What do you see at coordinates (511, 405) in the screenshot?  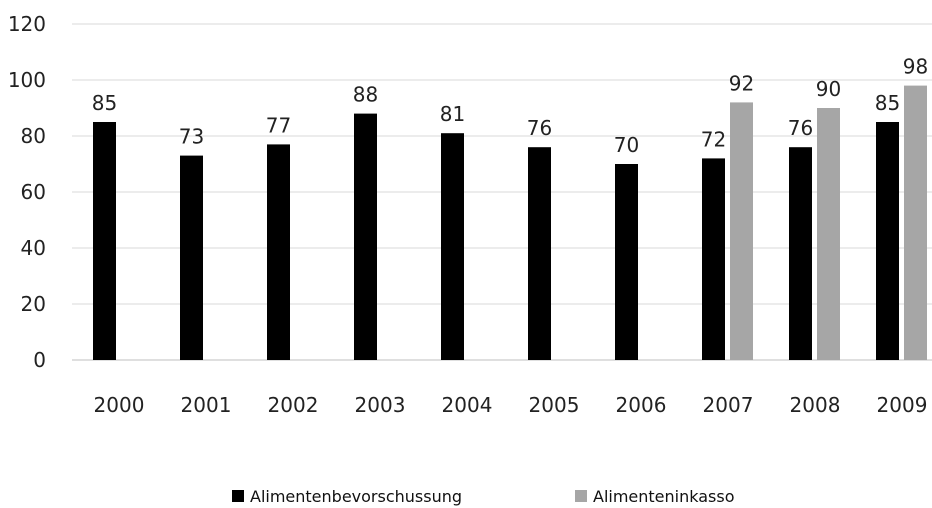 I see `x-axis-ticks: 2000 2001 2002 2003 2004 2005 2006 2007 2008 2009` at bounding box center [511, 405].